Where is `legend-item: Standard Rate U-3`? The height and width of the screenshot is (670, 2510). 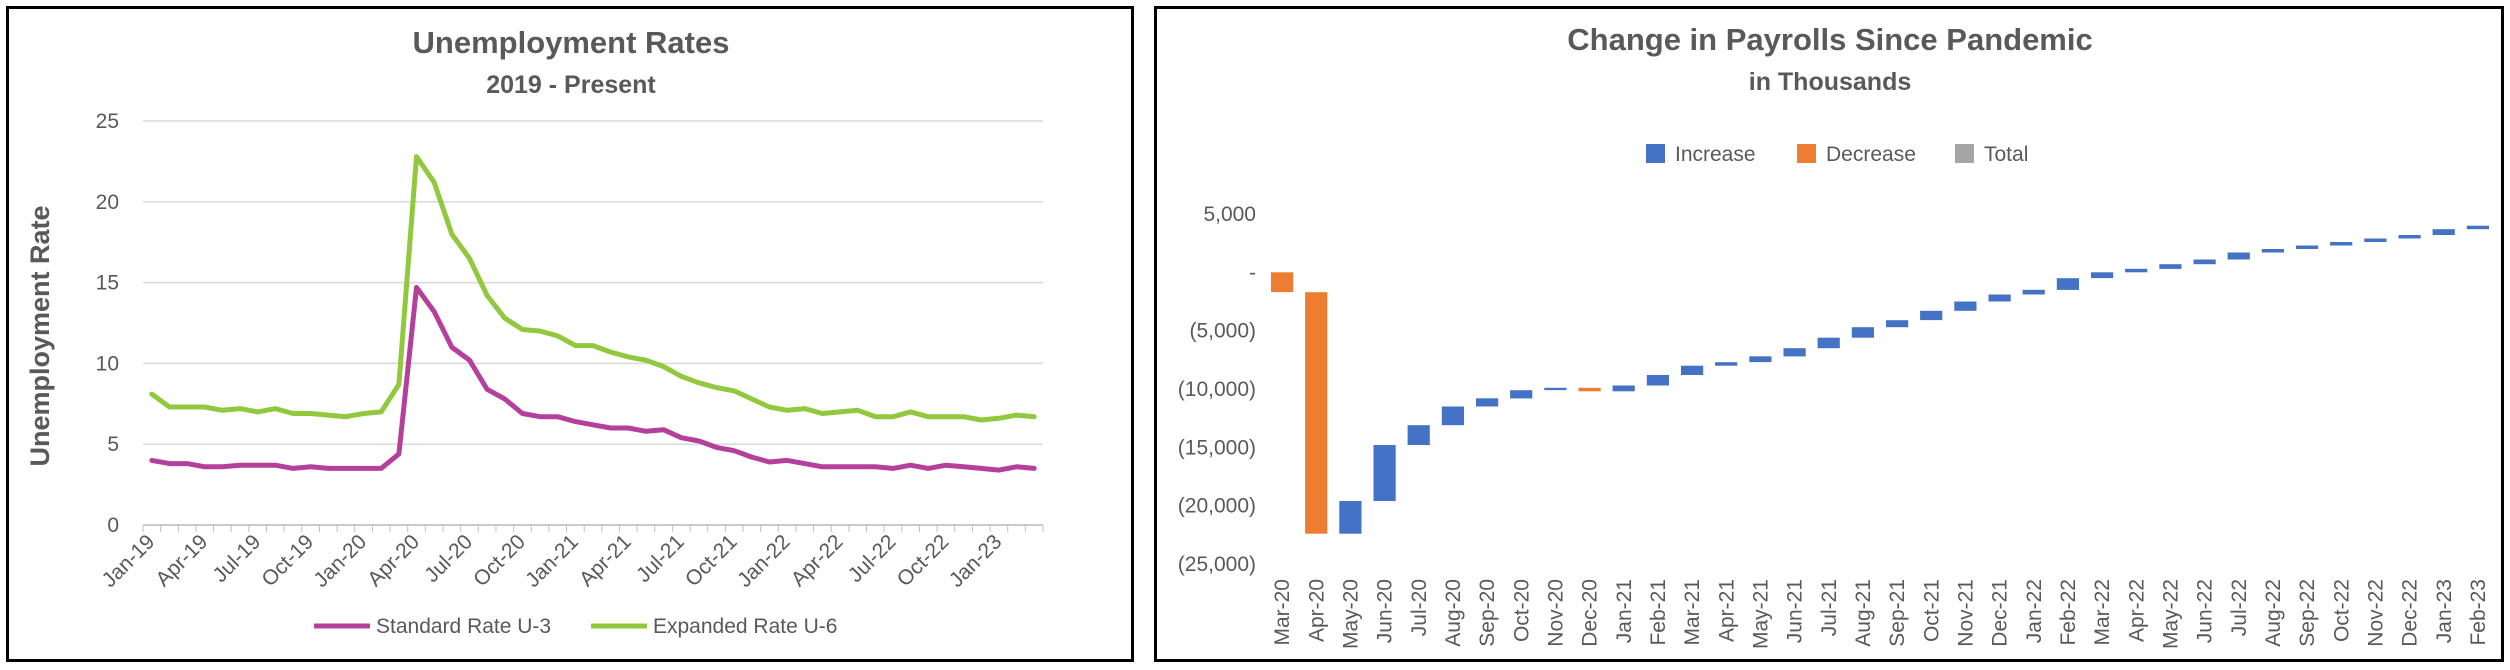
legend-item: Standard Rate U-3 is located at coordinates (432, 626).